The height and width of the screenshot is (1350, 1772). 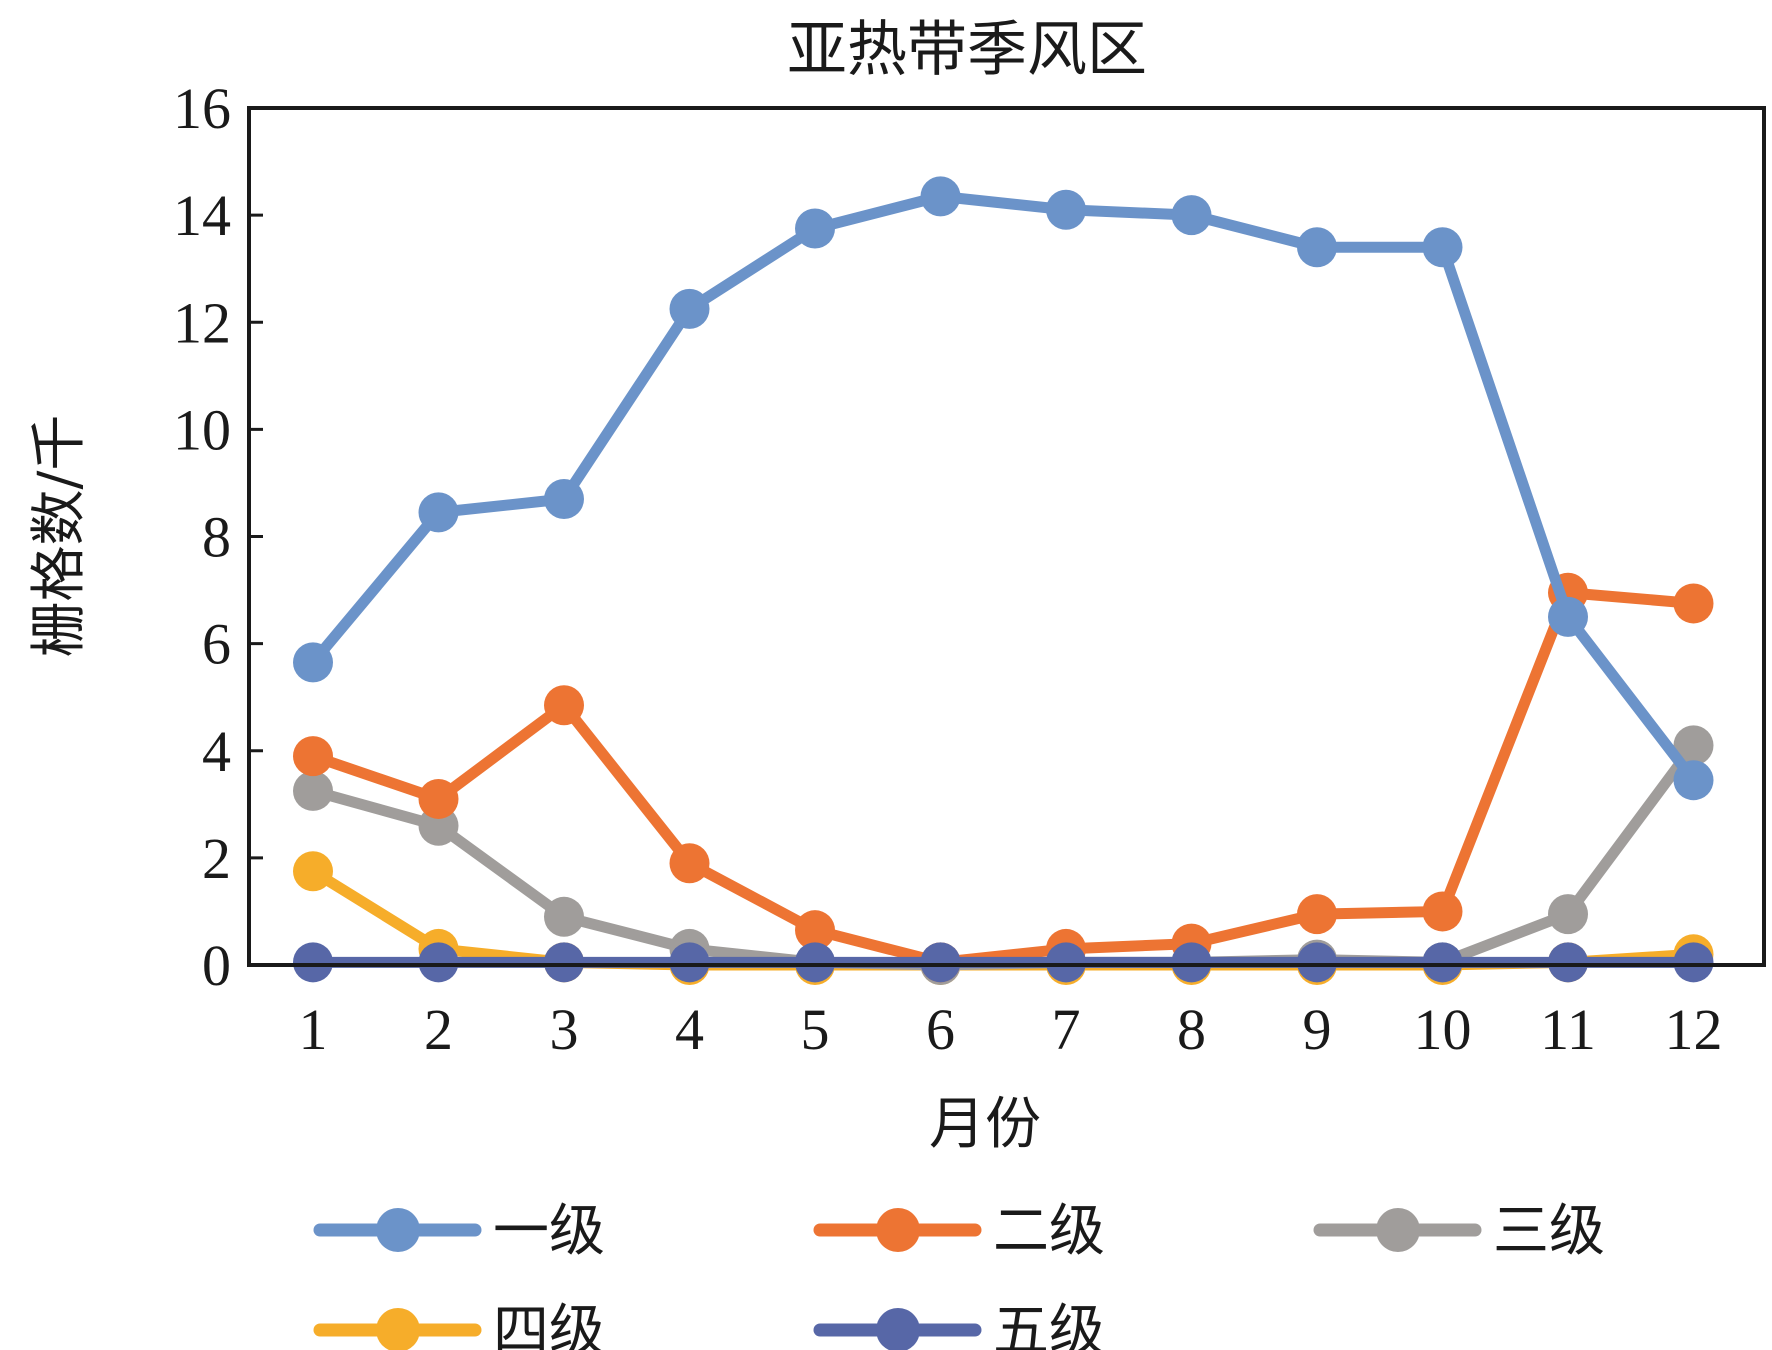 What do you see at coordinates (549, 1324) in the screenshot?
I see `legend-label: 四级` at bounding box center [549, 1324].